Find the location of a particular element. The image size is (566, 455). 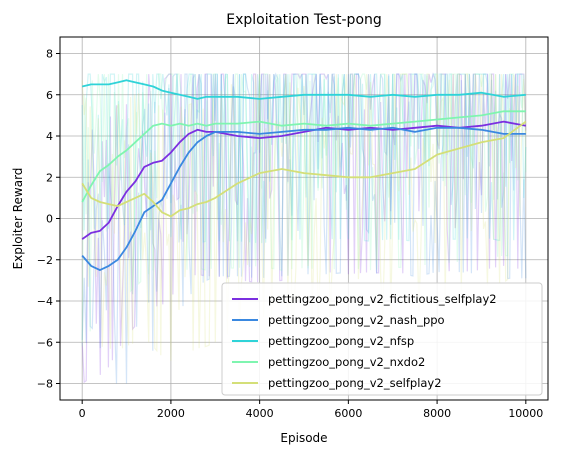

y-axis-label: Exploiter Reward is located at coordinates (18, 219).